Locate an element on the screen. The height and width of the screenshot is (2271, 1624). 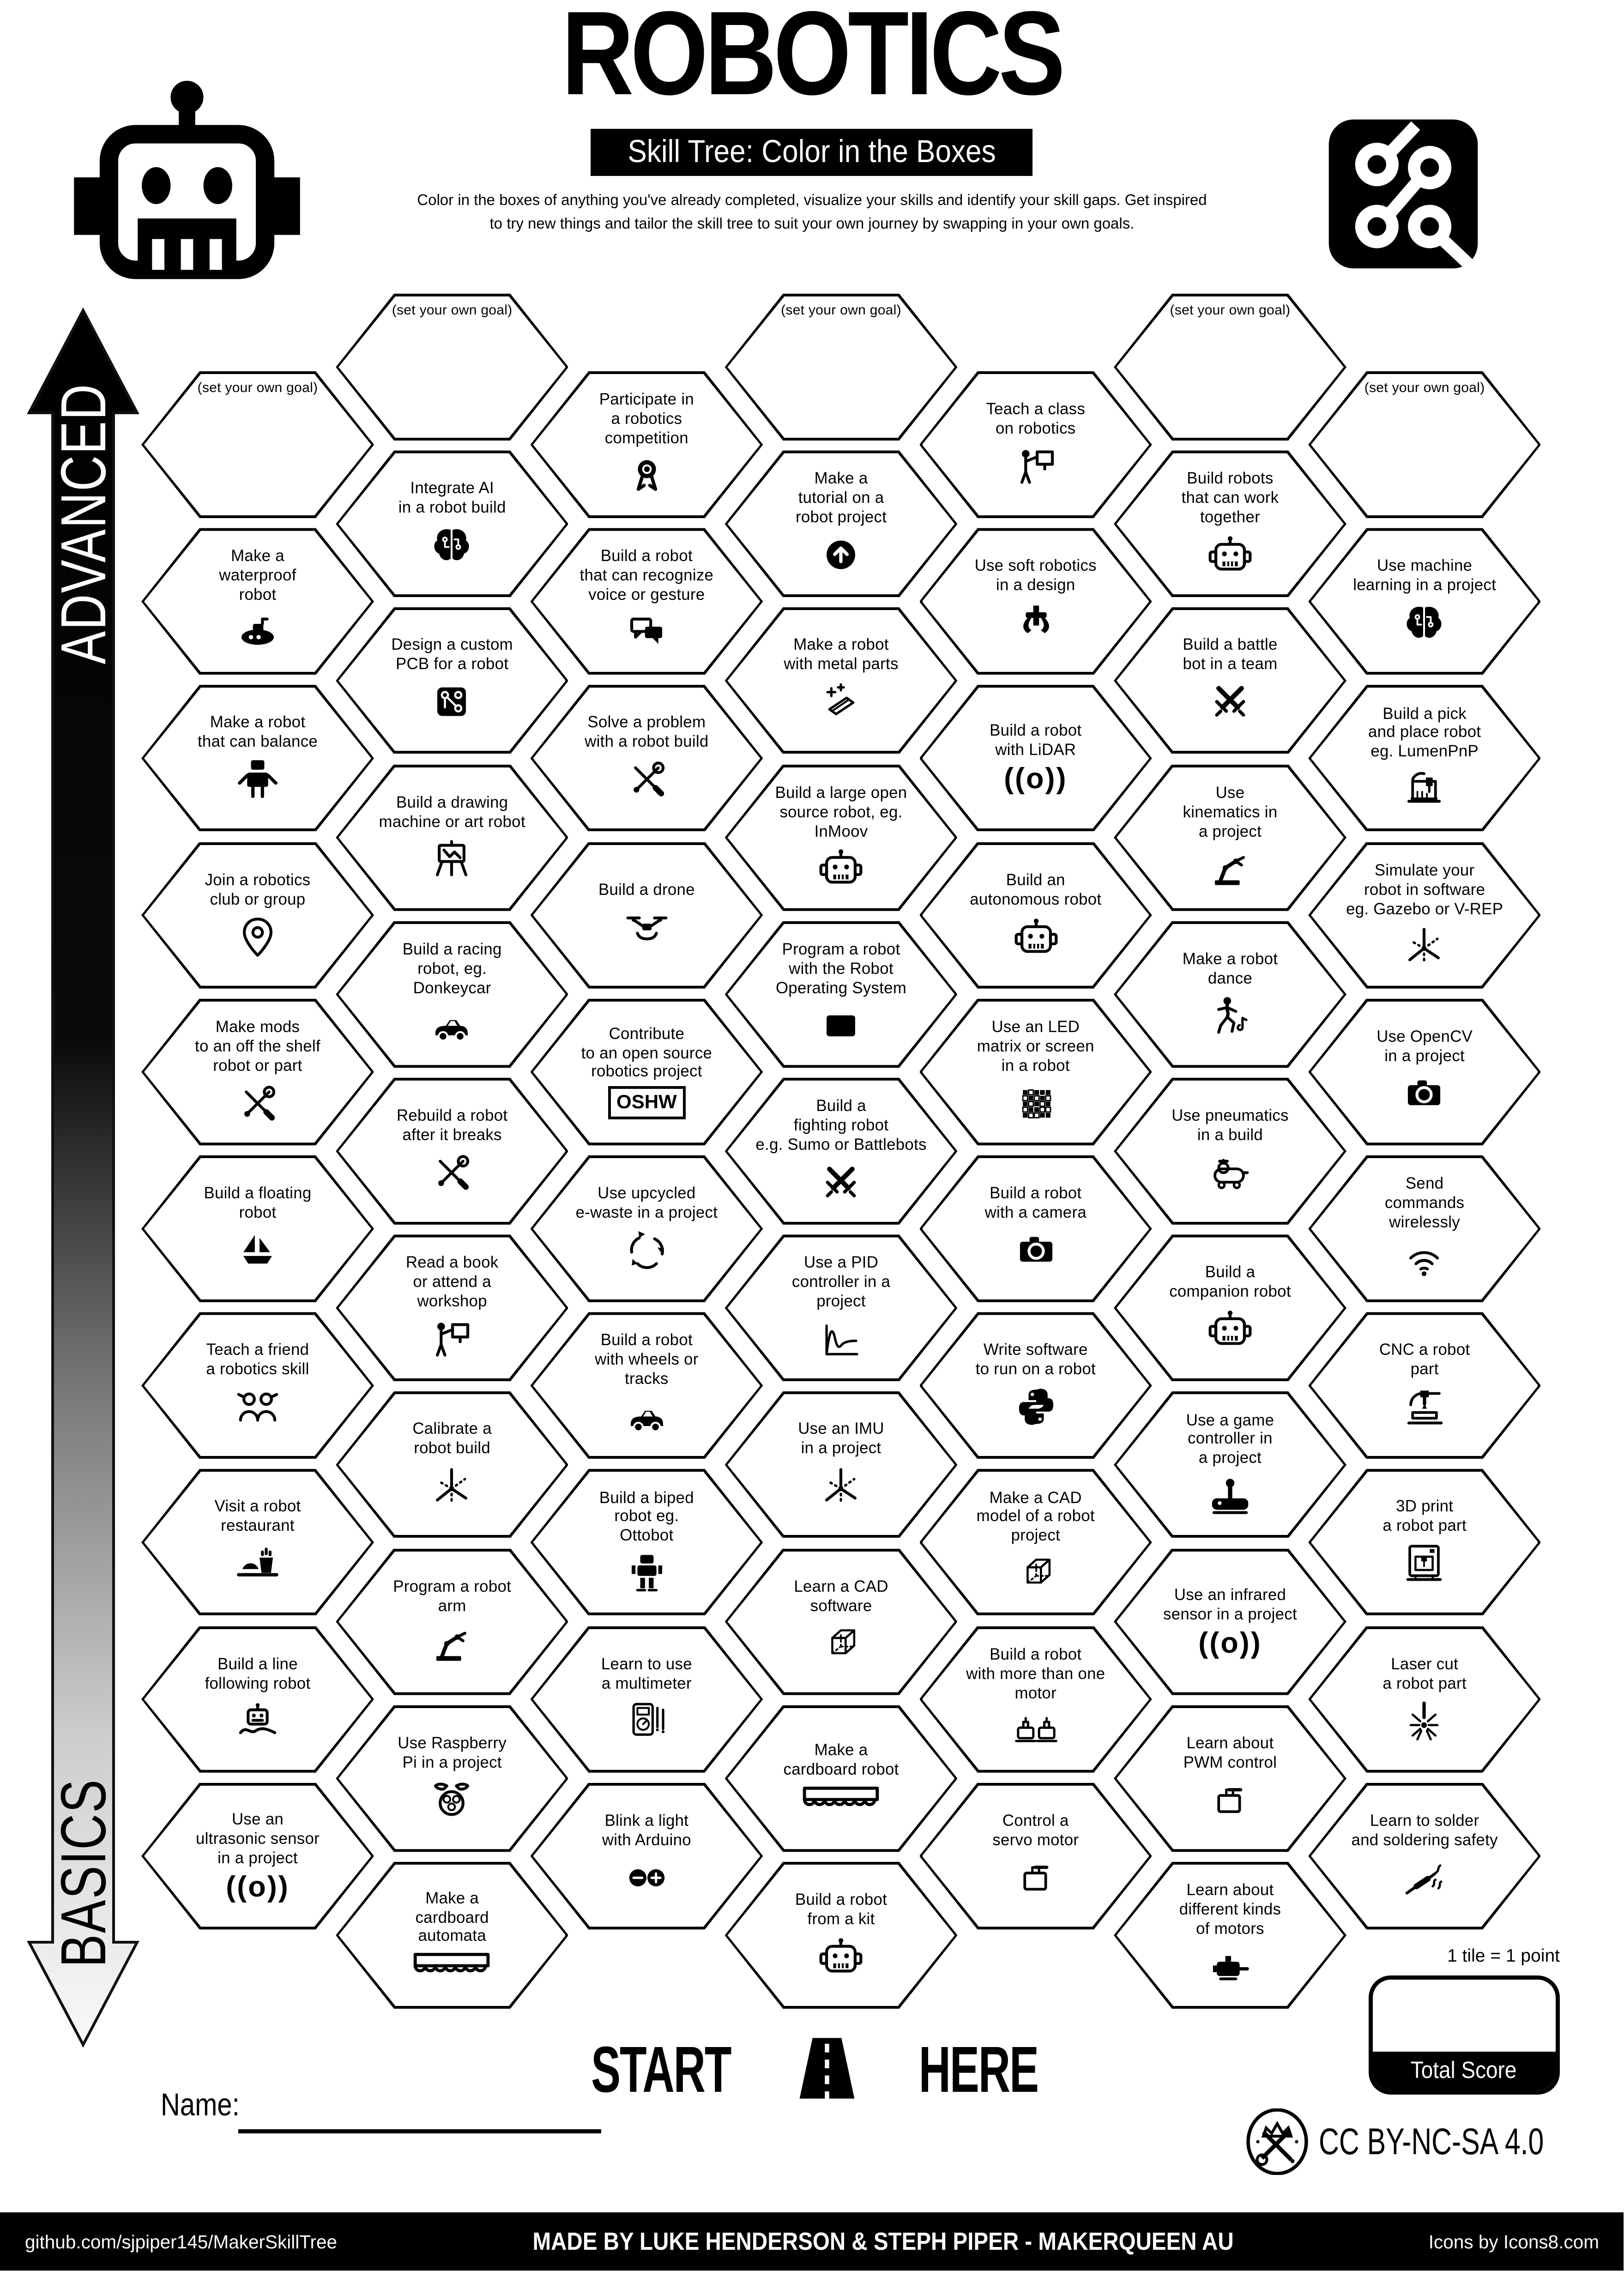
skill-tile: Participate in a robotics competition is located at coordinates (646, 444).